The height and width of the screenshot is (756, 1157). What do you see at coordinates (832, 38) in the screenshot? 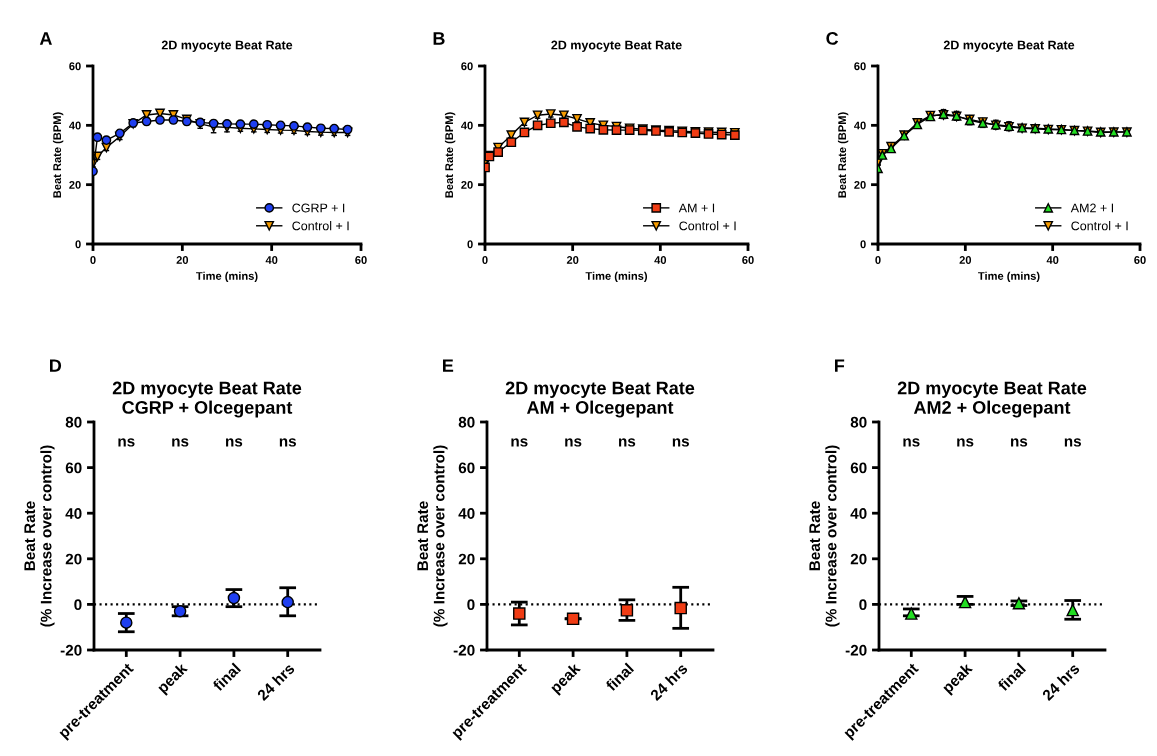
I see `text: C` at bounding box center [832, 38].